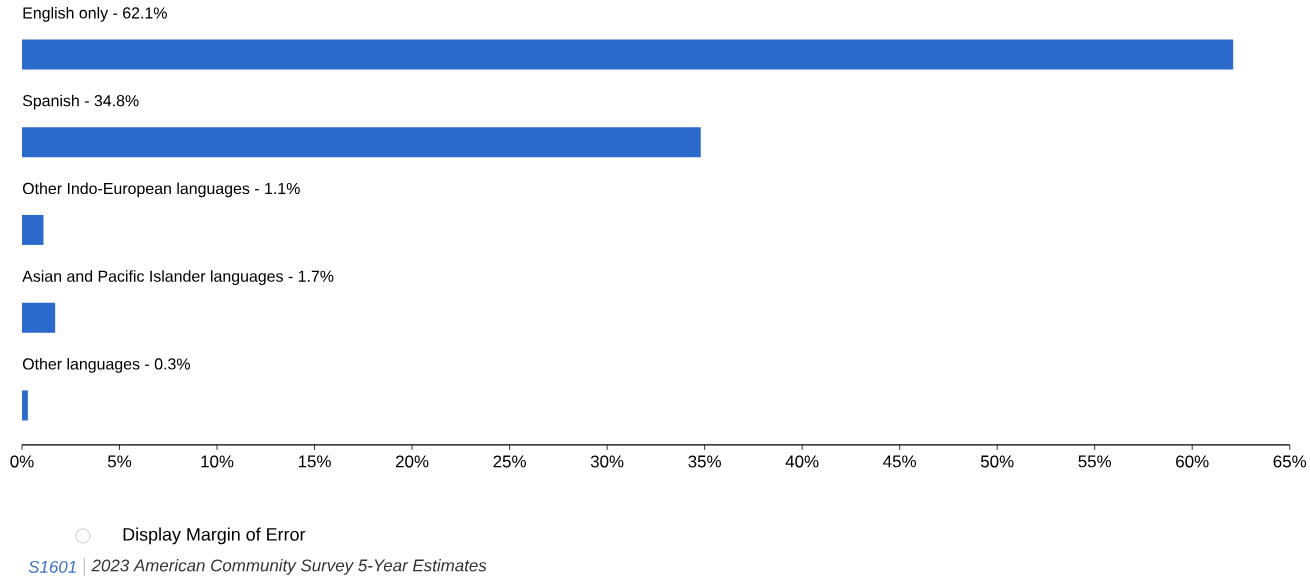  Describe the element at coordinates (52, 566) in the screenshot. I see `text: S1601` at that location.